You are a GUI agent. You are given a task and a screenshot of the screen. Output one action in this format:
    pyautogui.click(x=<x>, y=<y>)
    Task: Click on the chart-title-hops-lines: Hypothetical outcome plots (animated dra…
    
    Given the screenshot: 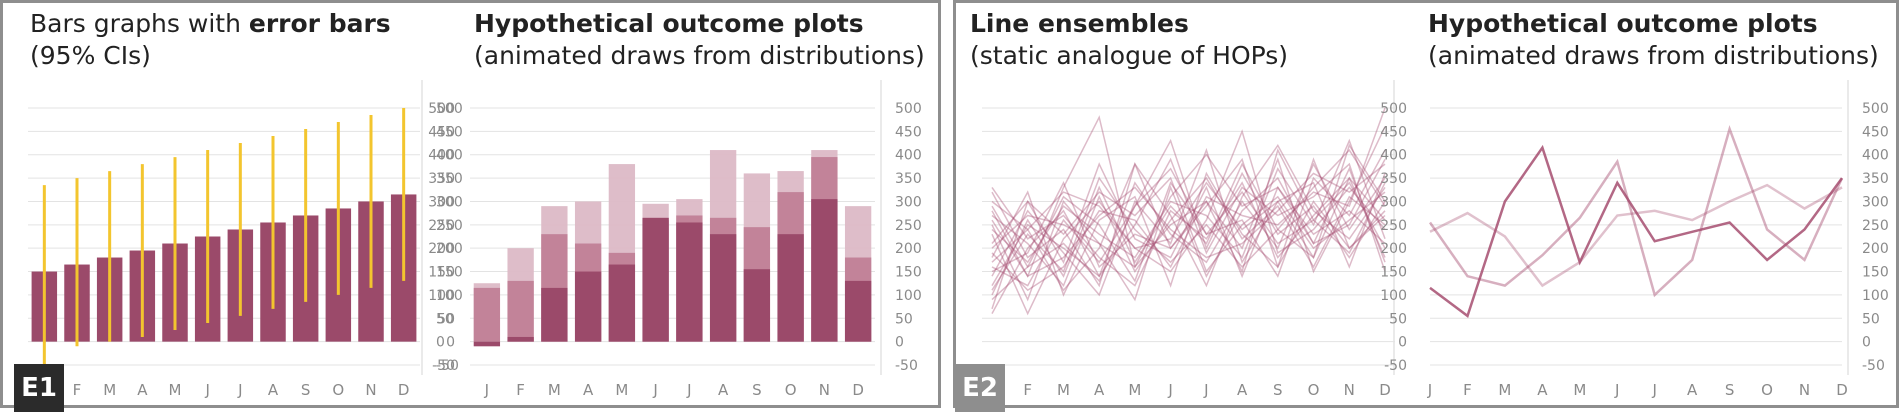 What is the action you would take?
    pyautogui.click(x=1653, y=40)
    